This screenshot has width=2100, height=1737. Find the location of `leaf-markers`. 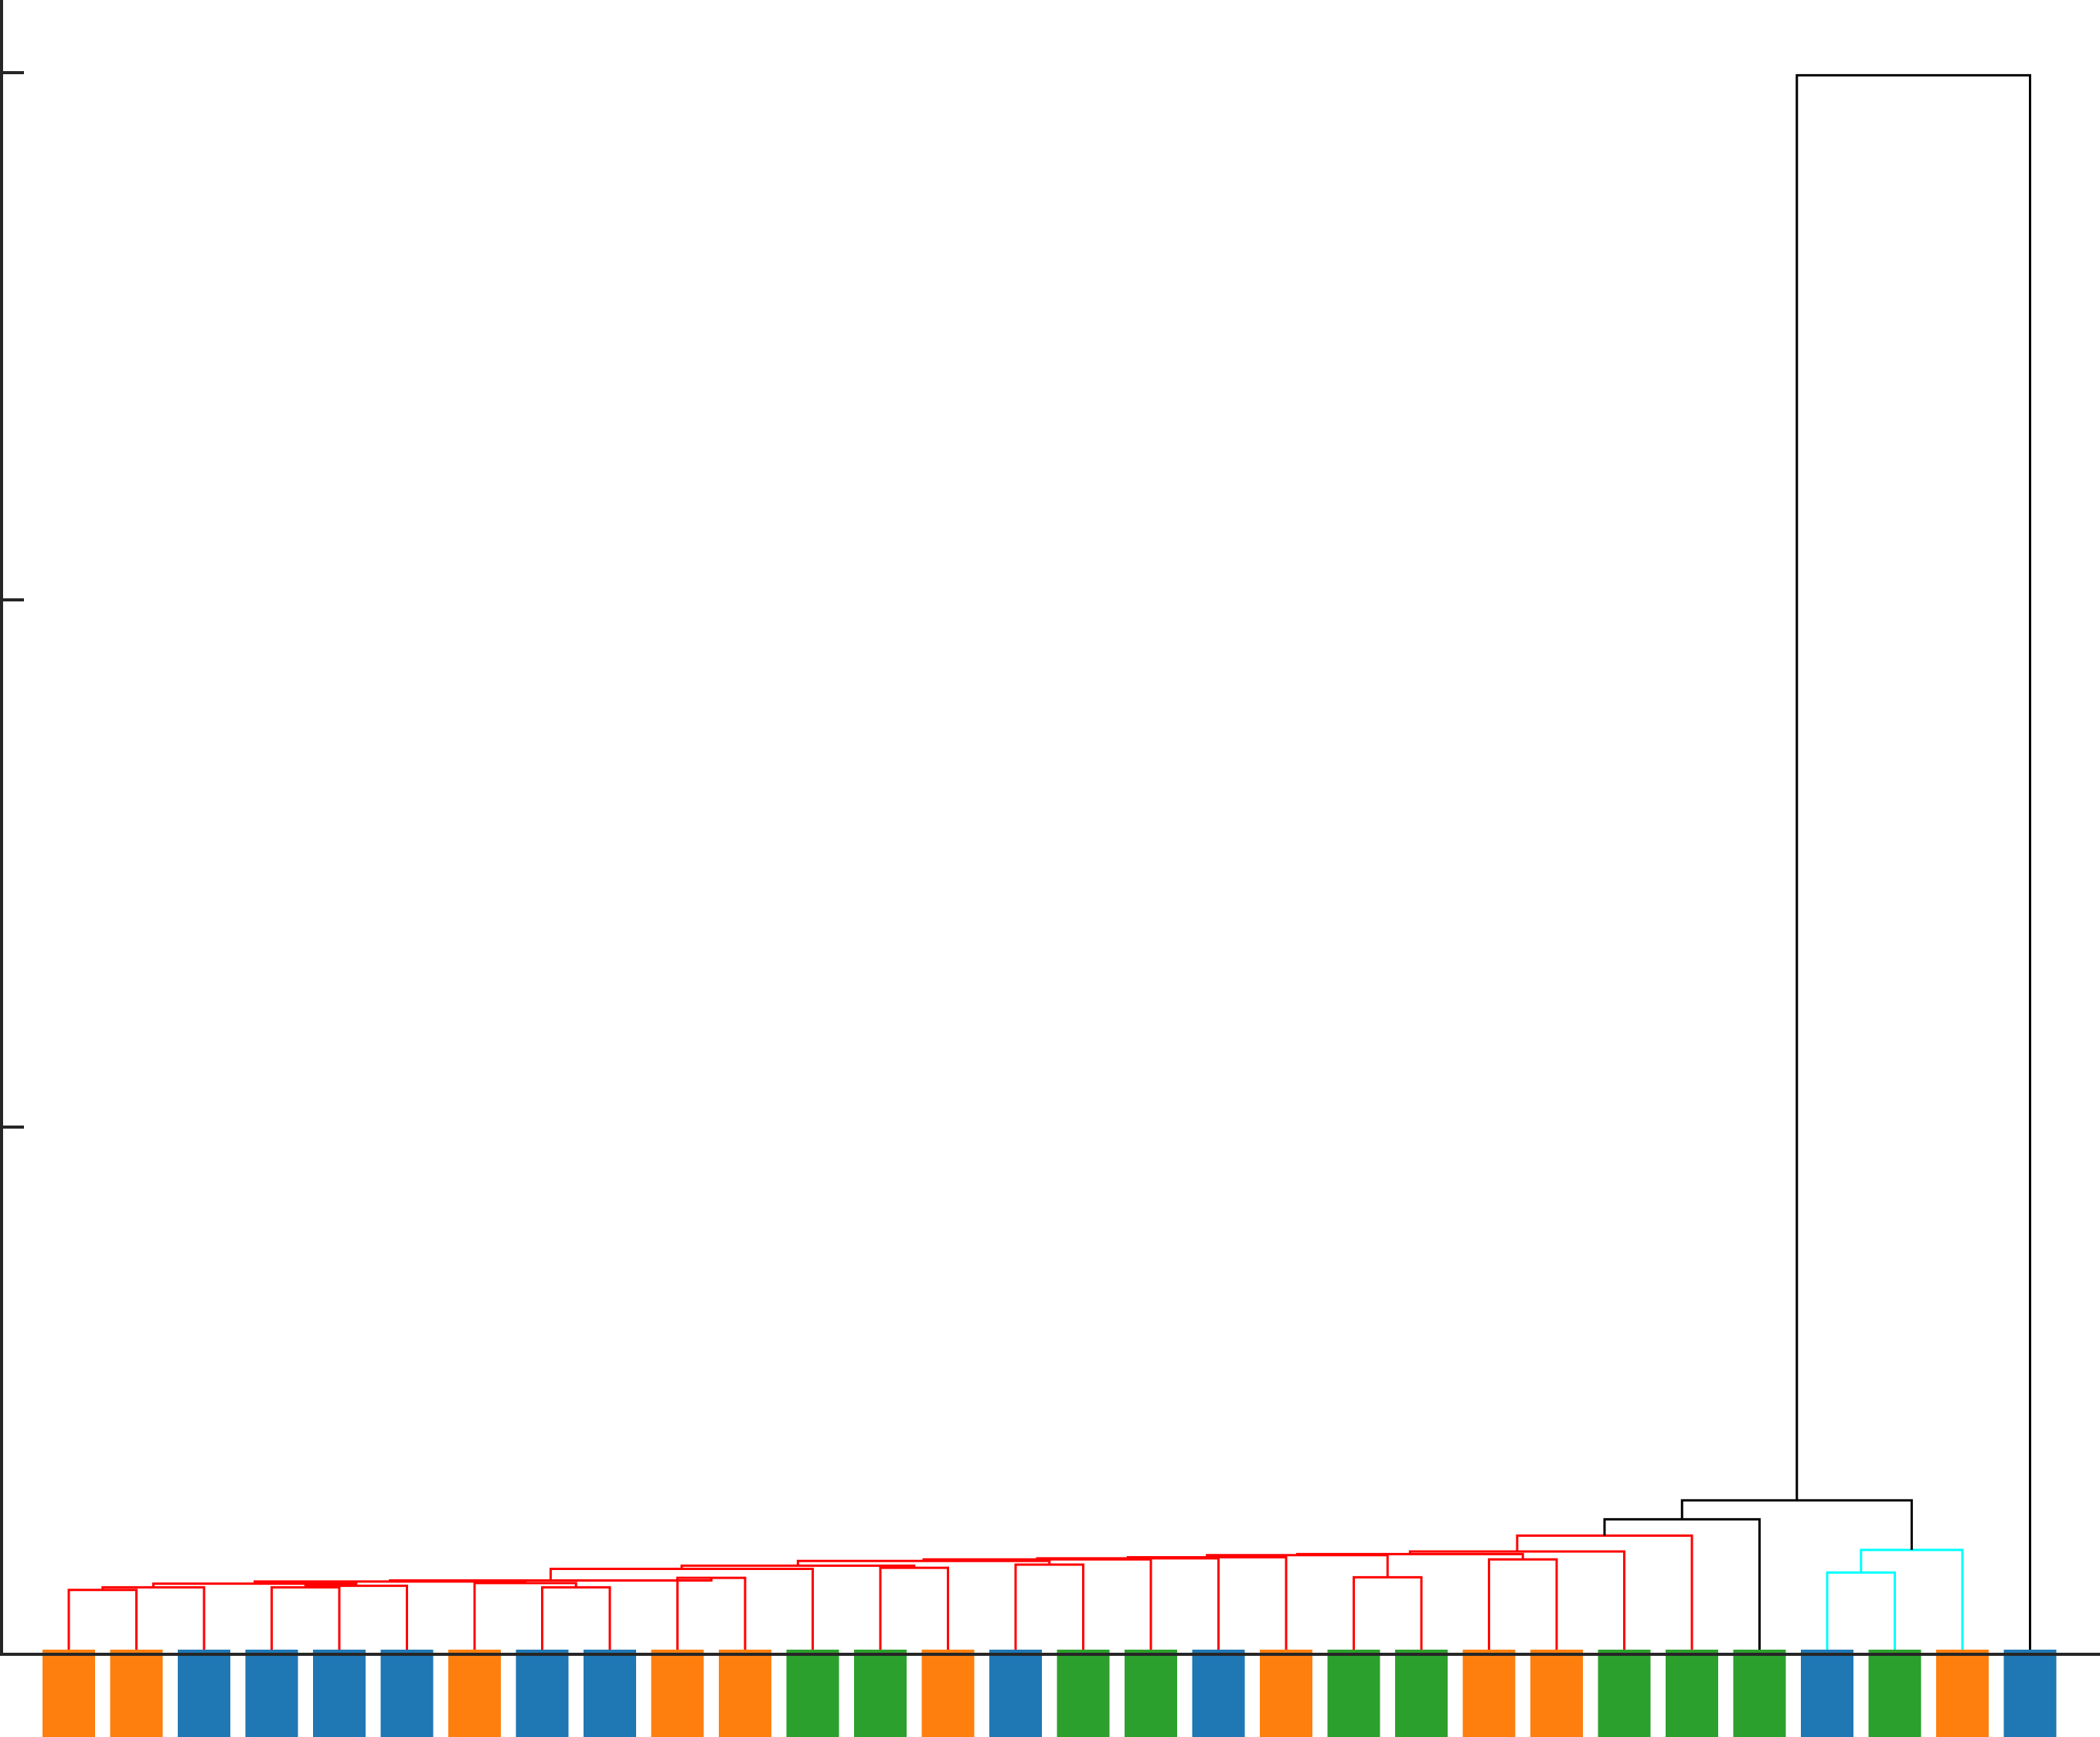

leaf-markers is located at coordinates (1050, 1694).